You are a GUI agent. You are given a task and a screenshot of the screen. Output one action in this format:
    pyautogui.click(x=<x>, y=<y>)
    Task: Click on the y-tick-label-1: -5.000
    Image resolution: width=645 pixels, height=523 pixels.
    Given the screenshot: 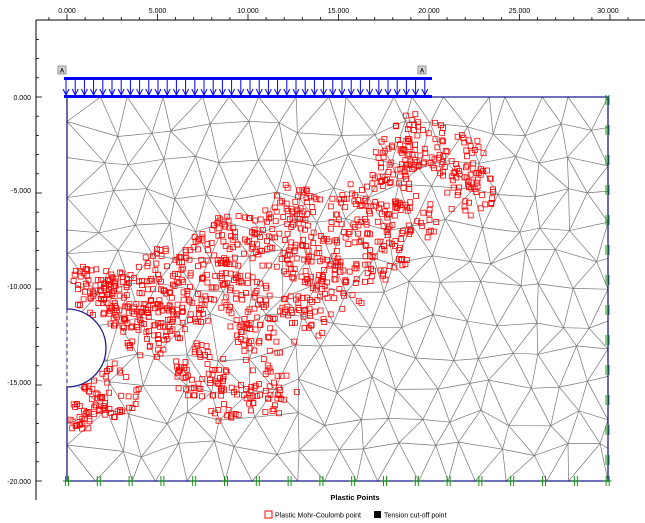 What is the action you would take?
    pyautogui.click(x=21, y=191)
    